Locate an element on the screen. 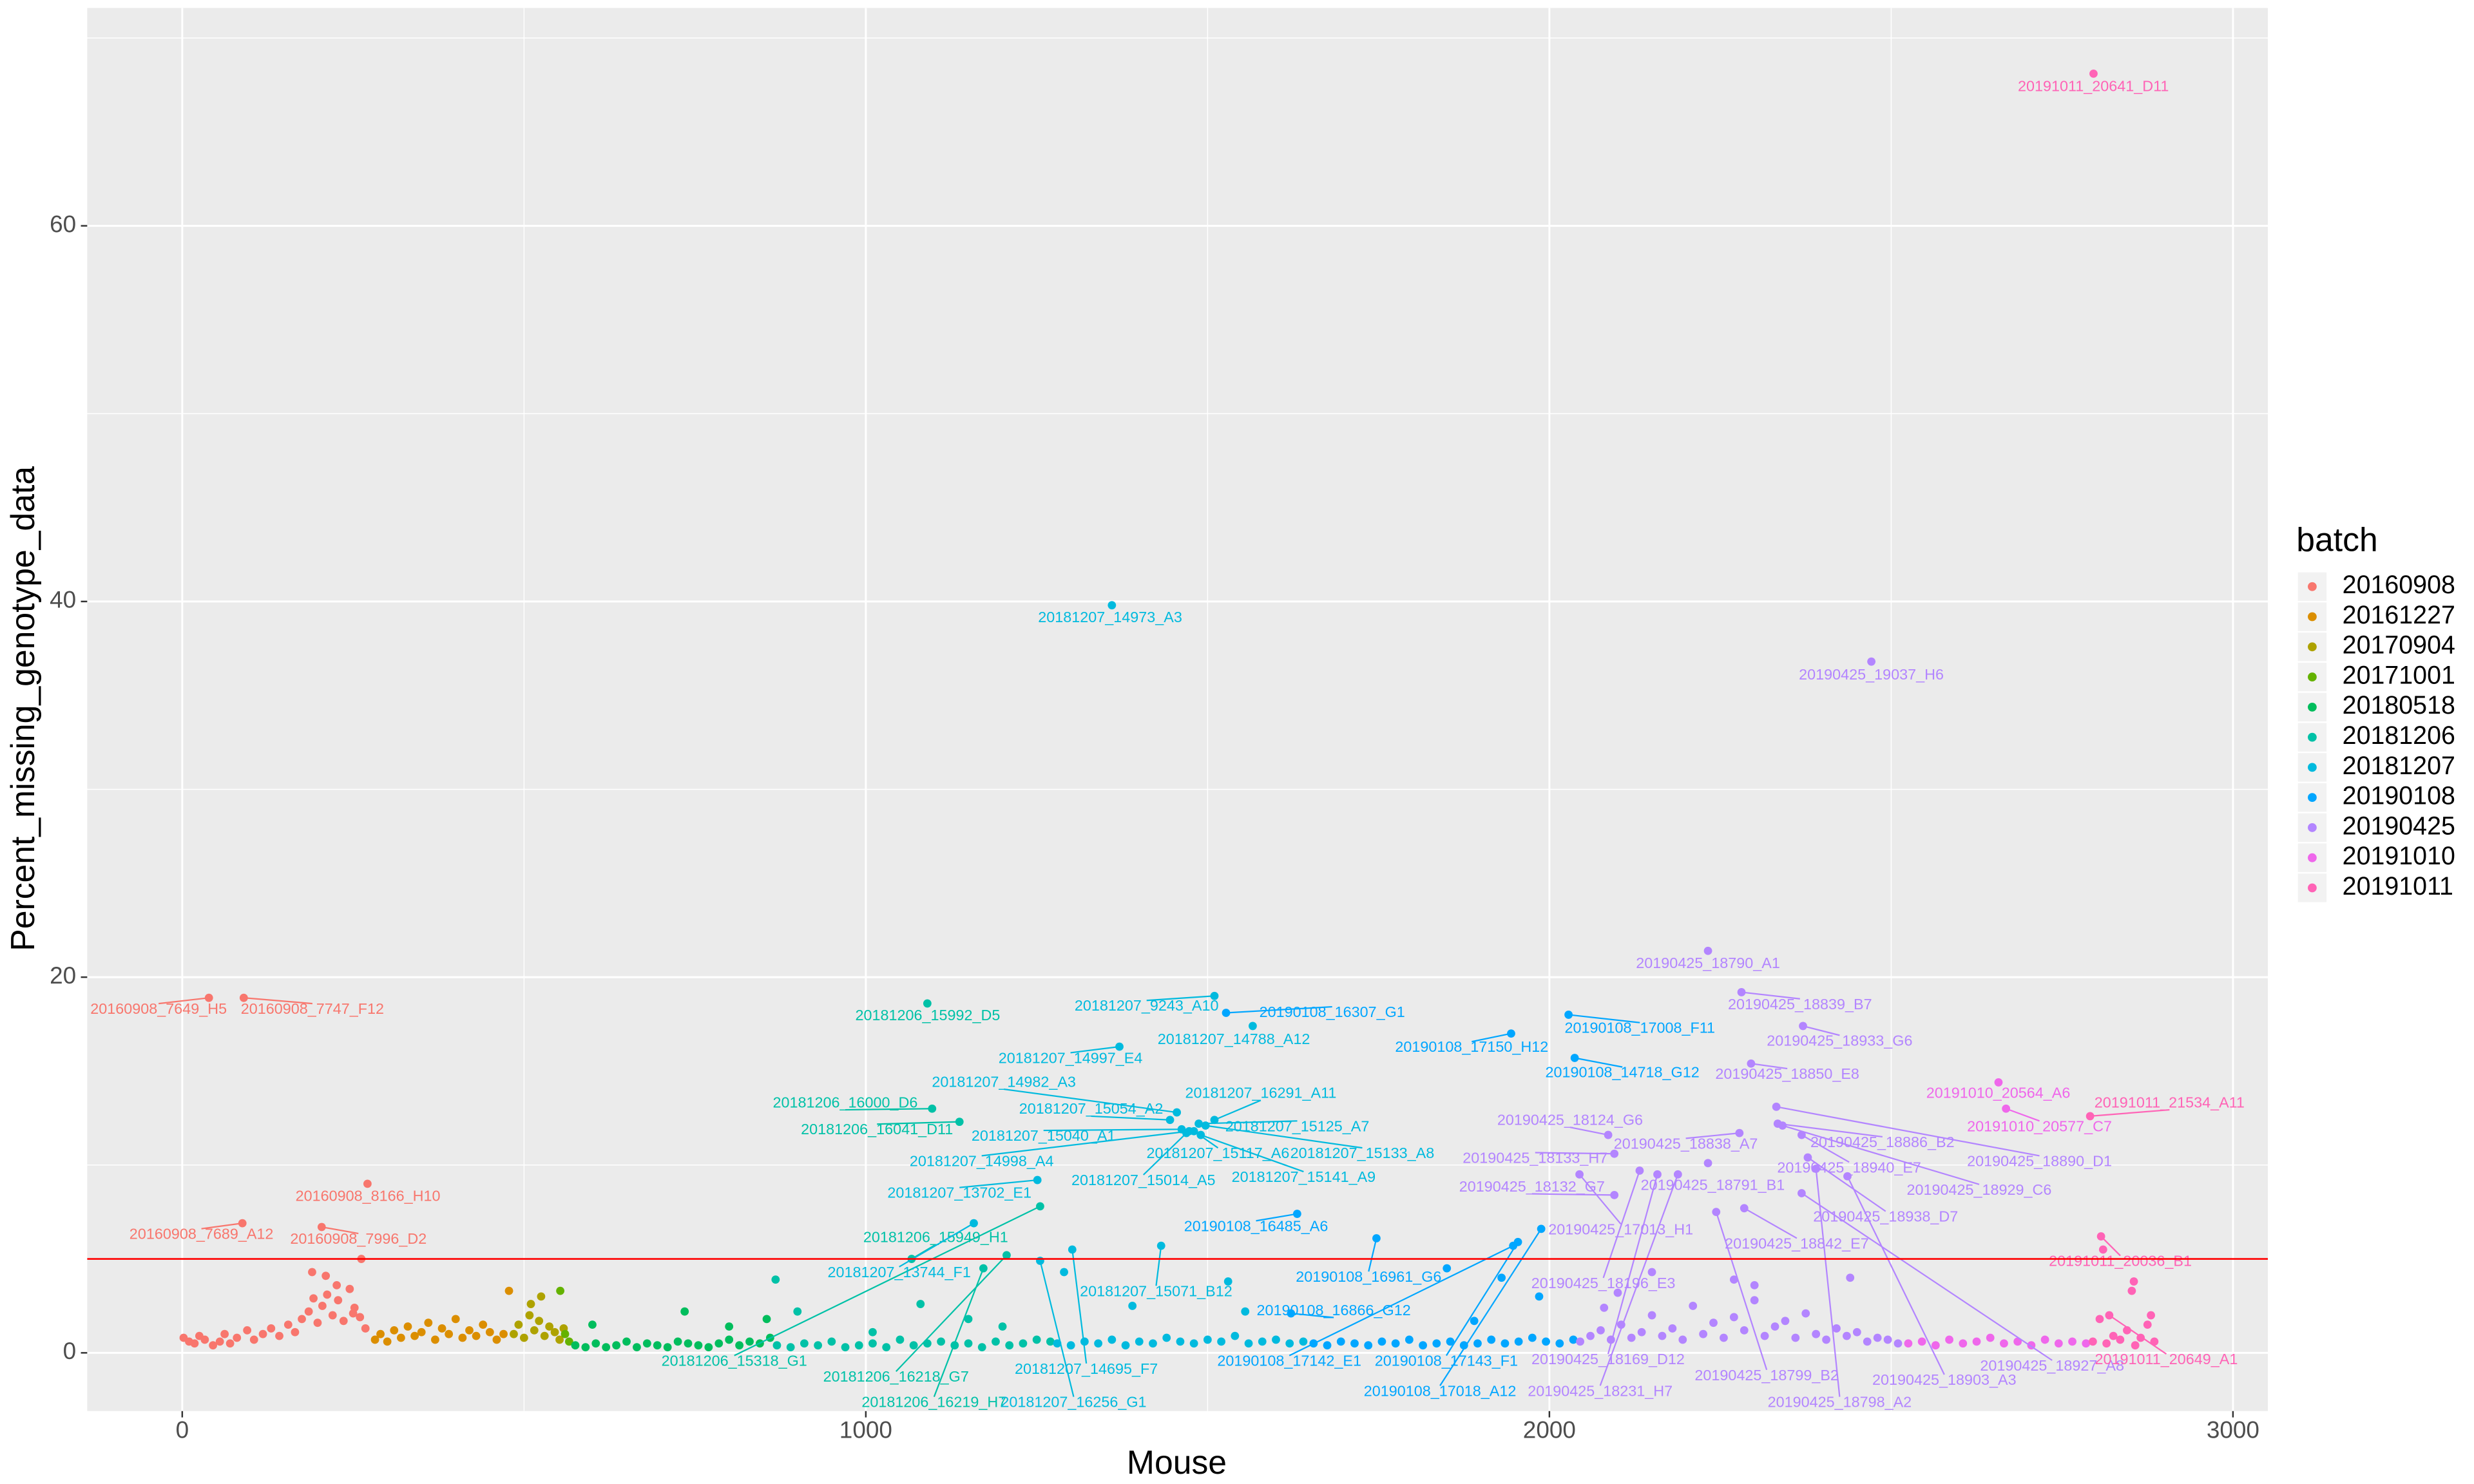  point-label: 20190425_18791_B1 is located at coordinates (1713, 1184).